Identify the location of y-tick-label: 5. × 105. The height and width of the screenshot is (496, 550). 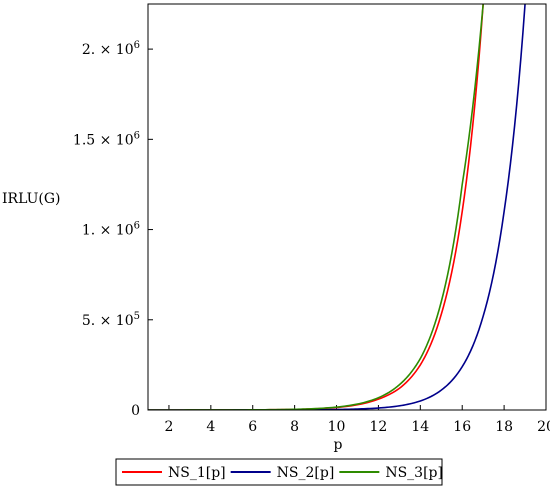
(111, 320).